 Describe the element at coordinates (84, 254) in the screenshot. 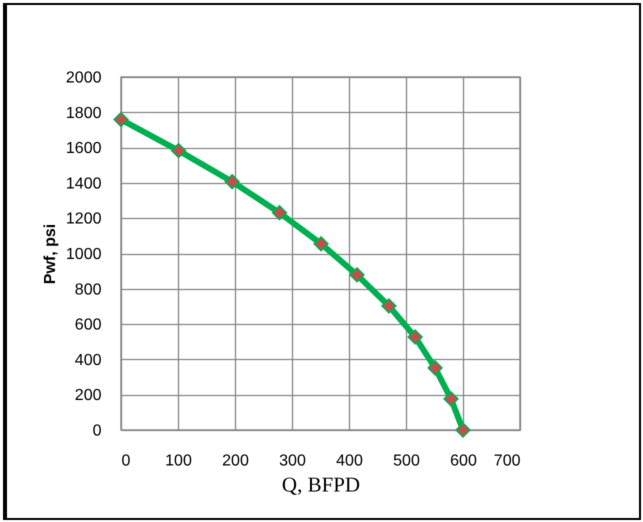

I see `y-tick-label: 1000` at that location.